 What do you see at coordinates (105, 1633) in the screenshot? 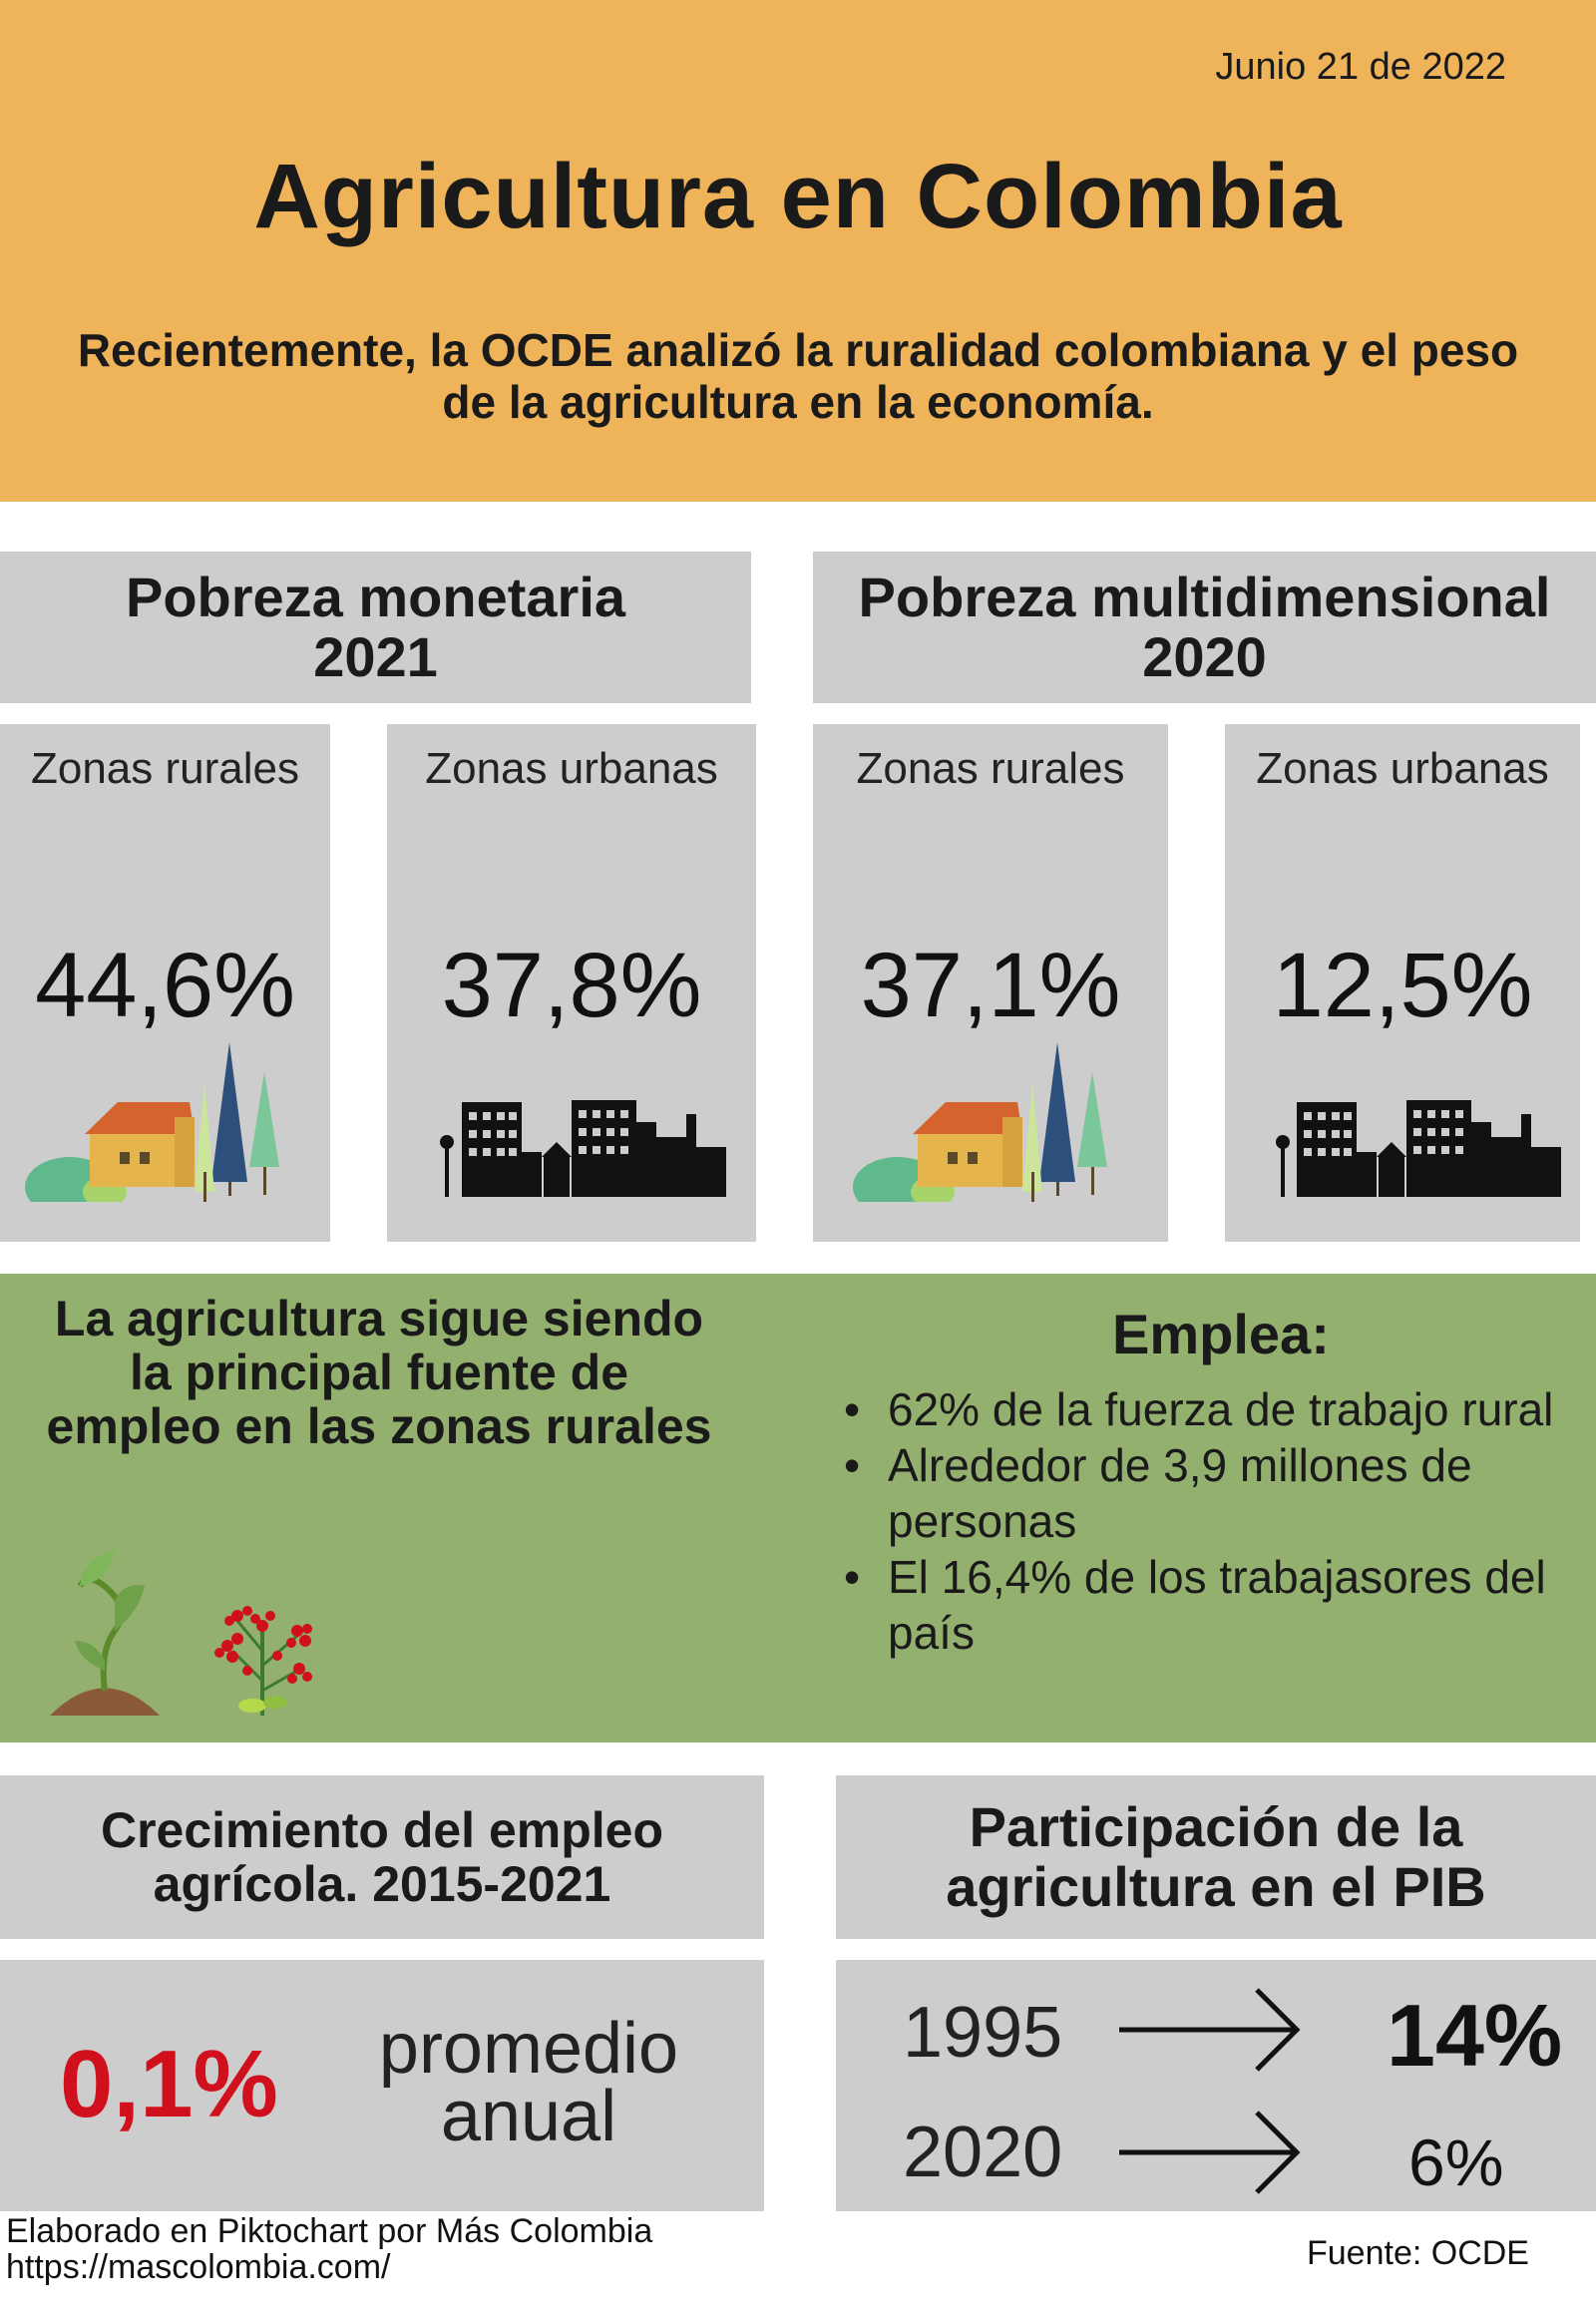
I see `sprout-icon` at bounding box center [105, 1633].